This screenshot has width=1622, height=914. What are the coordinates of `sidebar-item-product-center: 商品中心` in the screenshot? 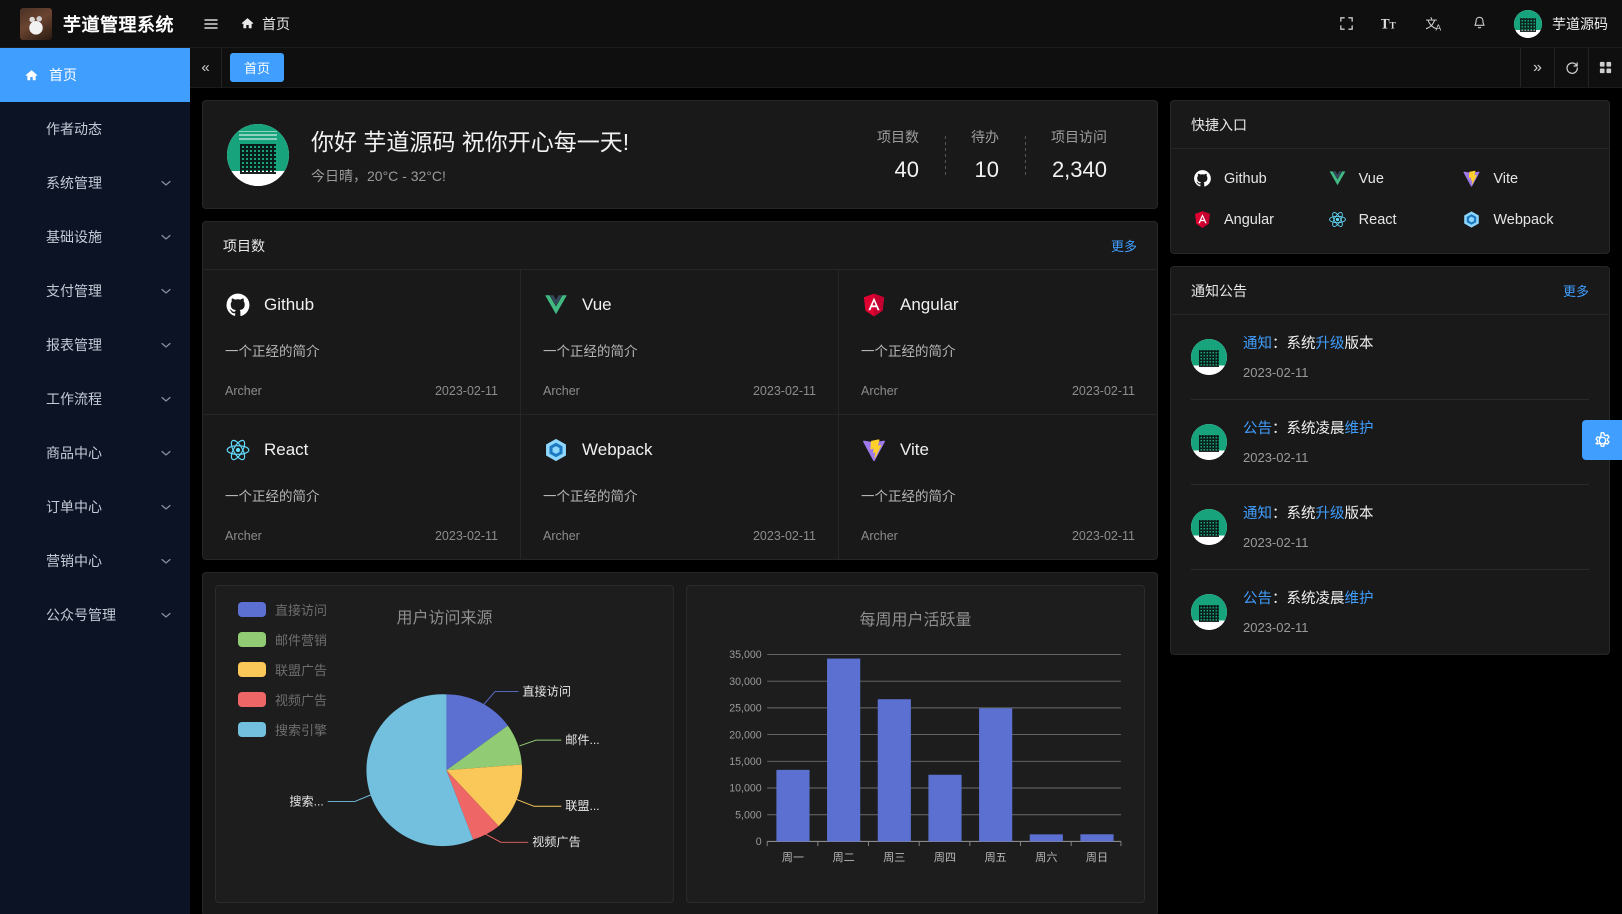 It's located at (95, 453).